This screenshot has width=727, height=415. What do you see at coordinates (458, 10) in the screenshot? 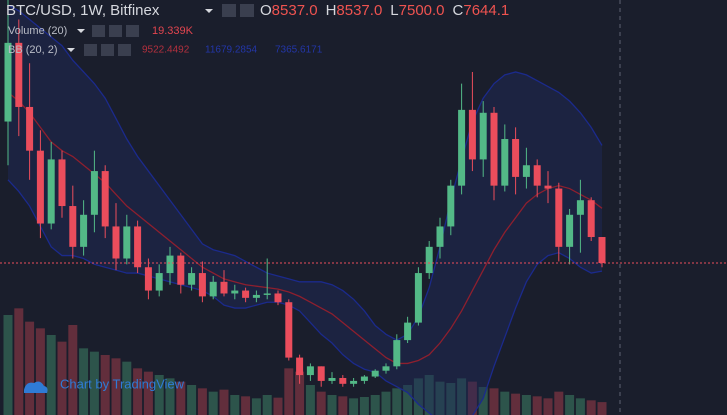
I see `ohlc-prefix: C` at bounding box center [458, 10].